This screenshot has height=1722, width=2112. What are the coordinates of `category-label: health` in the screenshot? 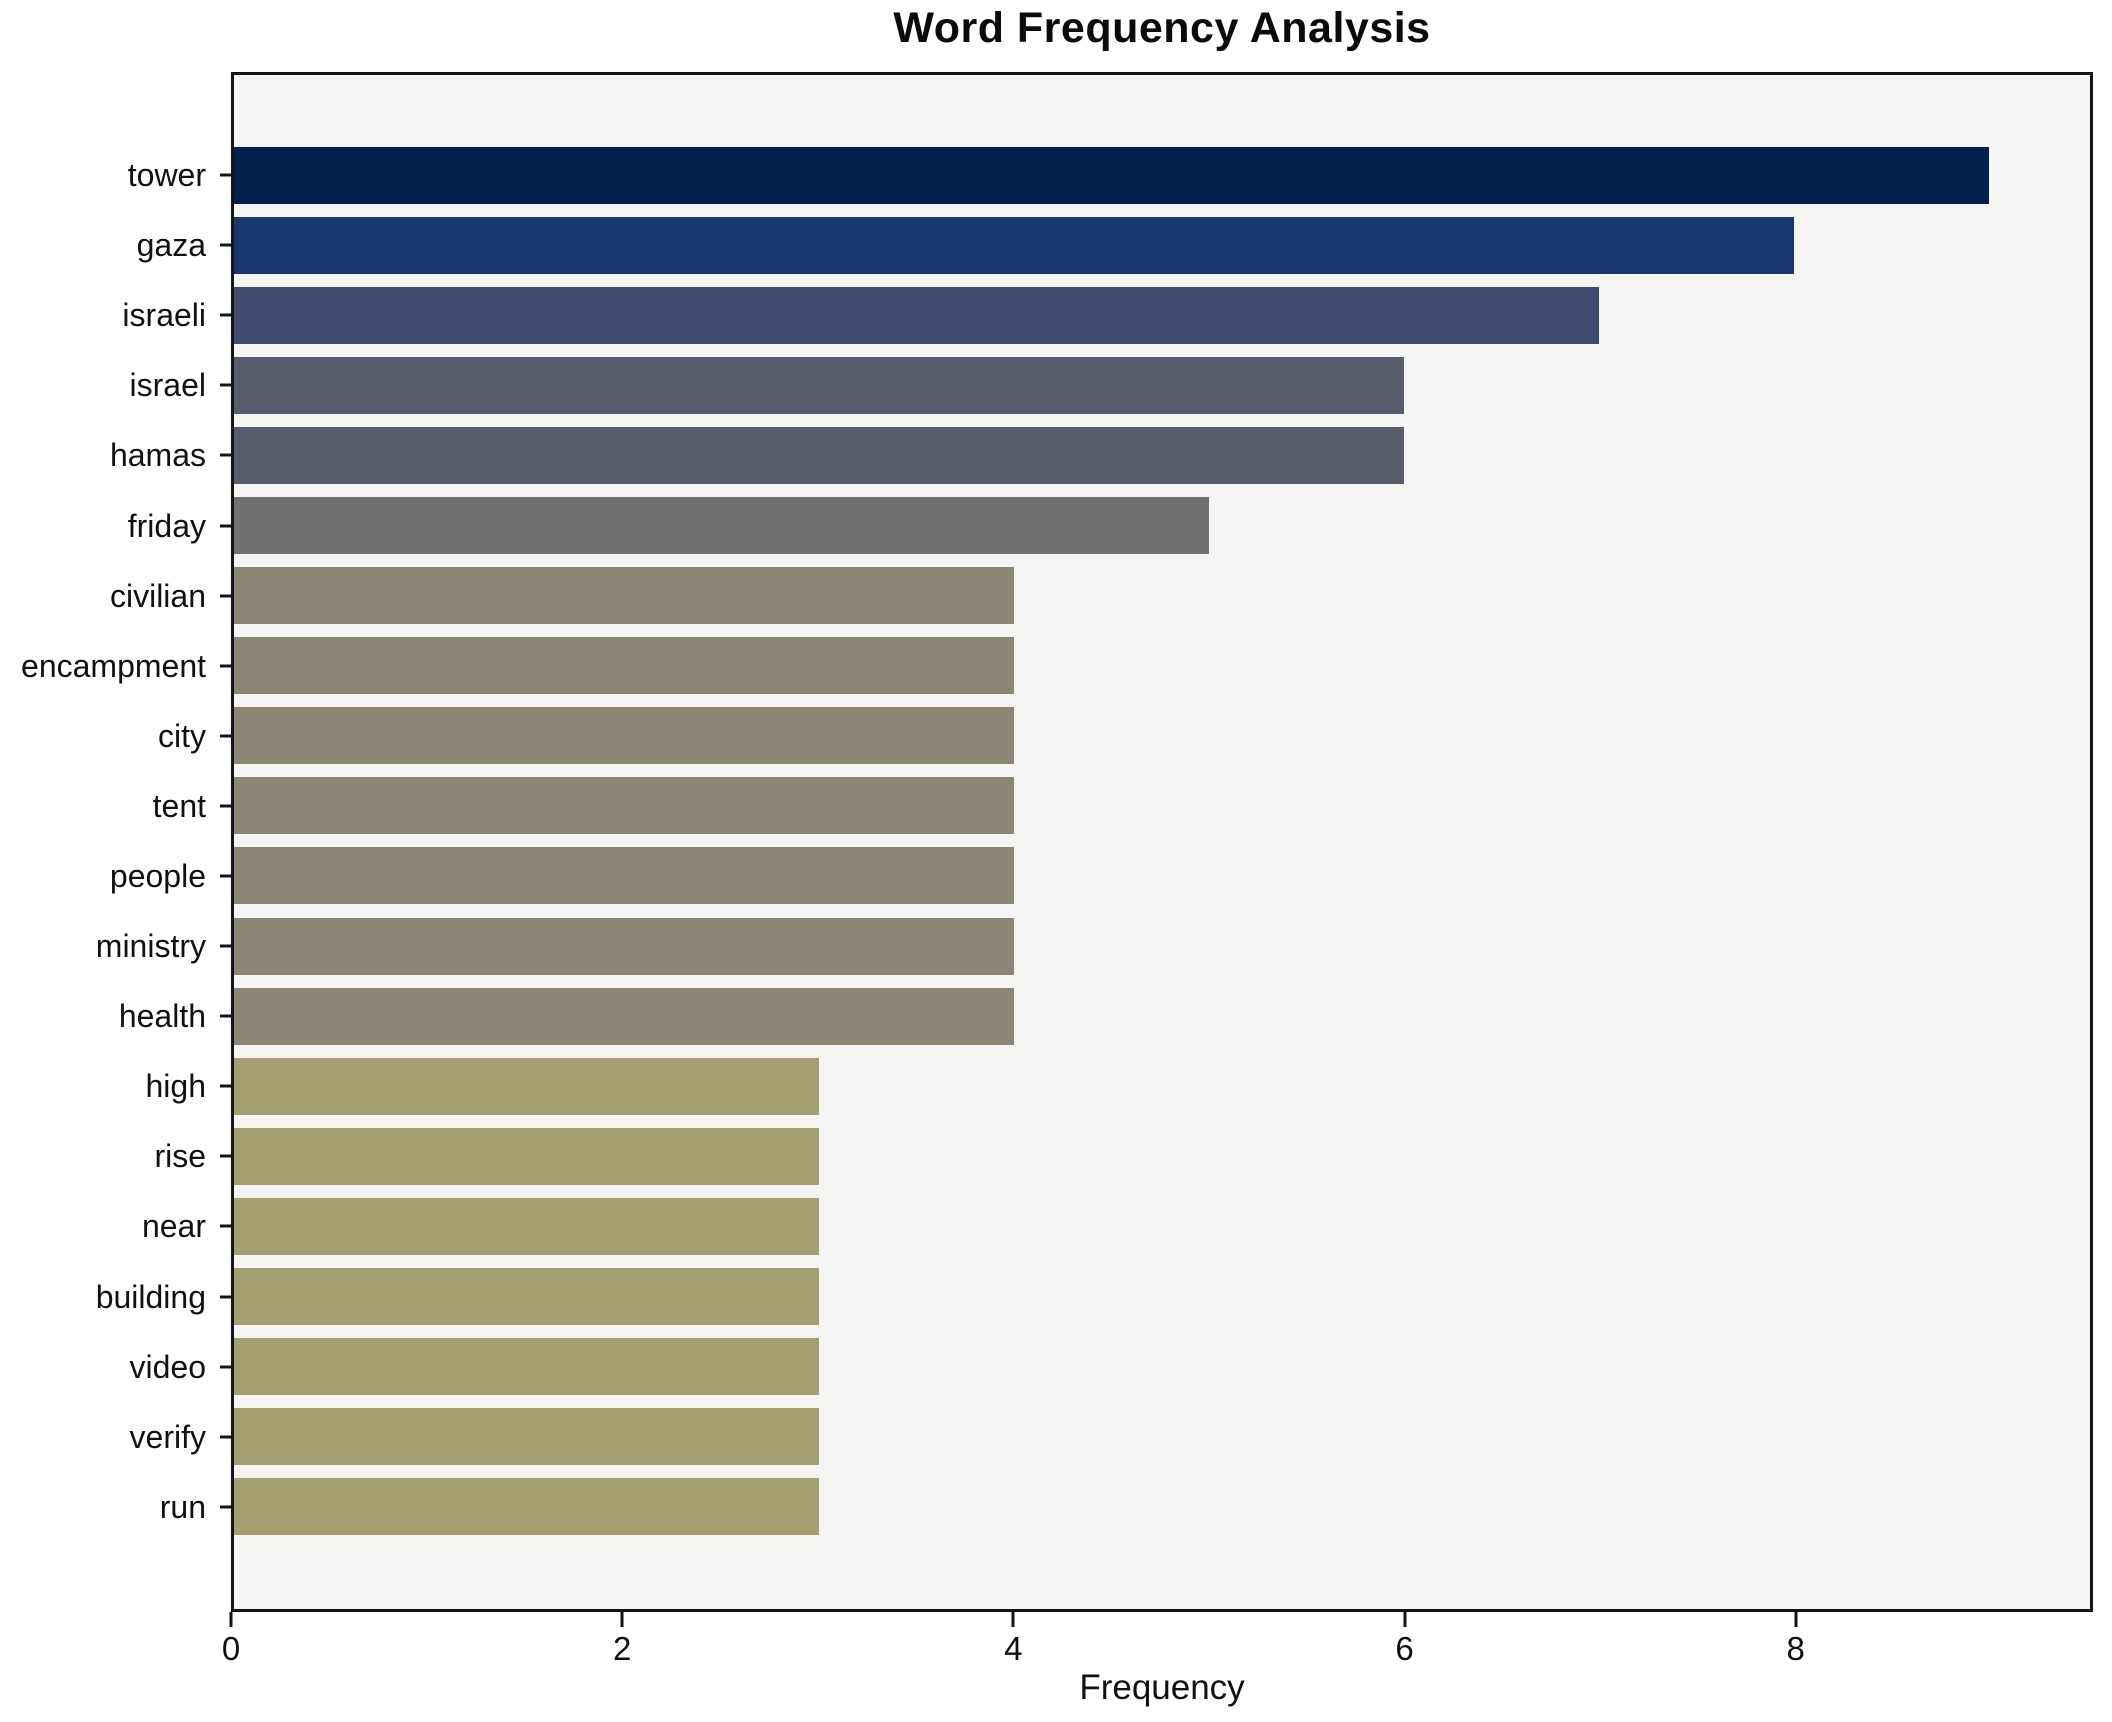 It's located at (162, 1016).